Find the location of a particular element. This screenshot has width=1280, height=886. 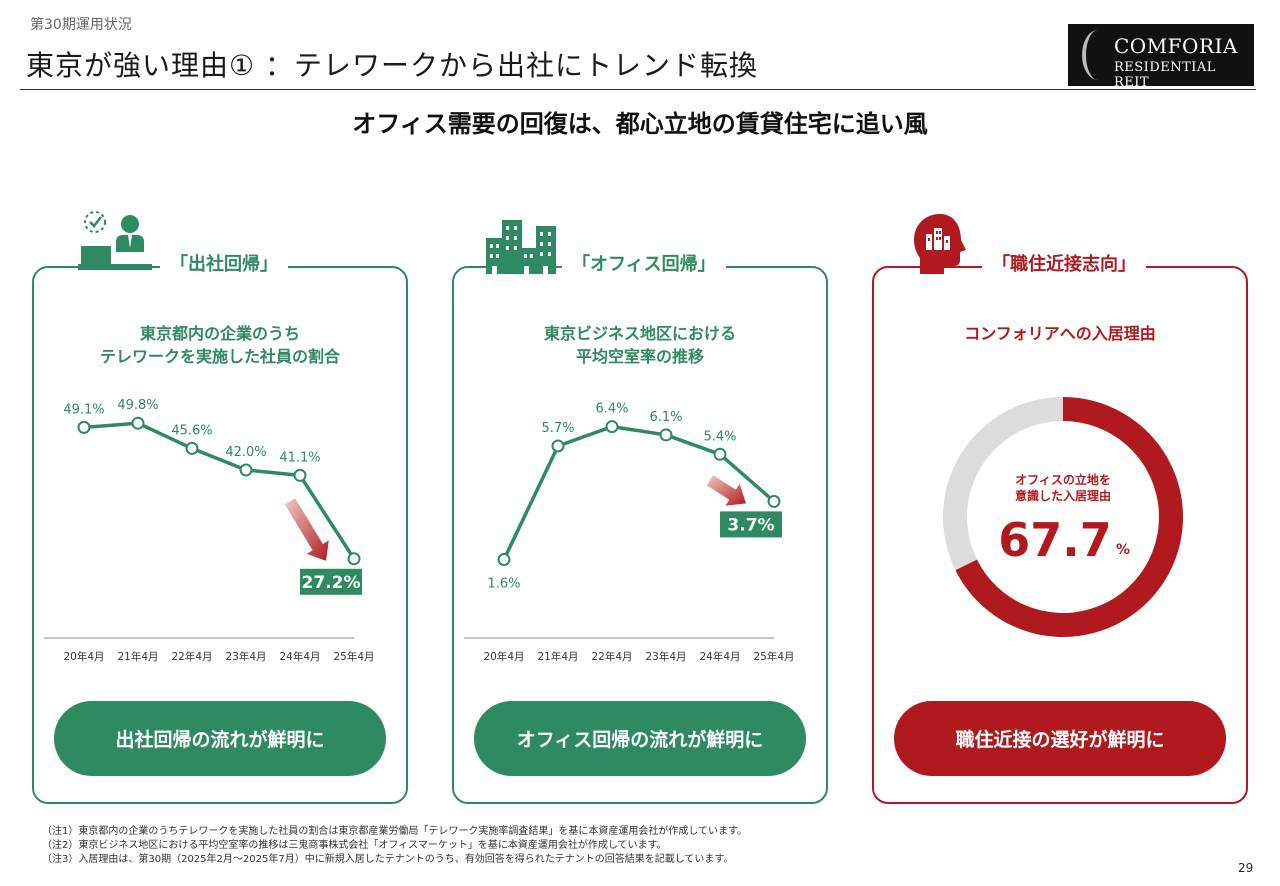

donut-center-value: 67.7 is located at coordinates (1055, 540).